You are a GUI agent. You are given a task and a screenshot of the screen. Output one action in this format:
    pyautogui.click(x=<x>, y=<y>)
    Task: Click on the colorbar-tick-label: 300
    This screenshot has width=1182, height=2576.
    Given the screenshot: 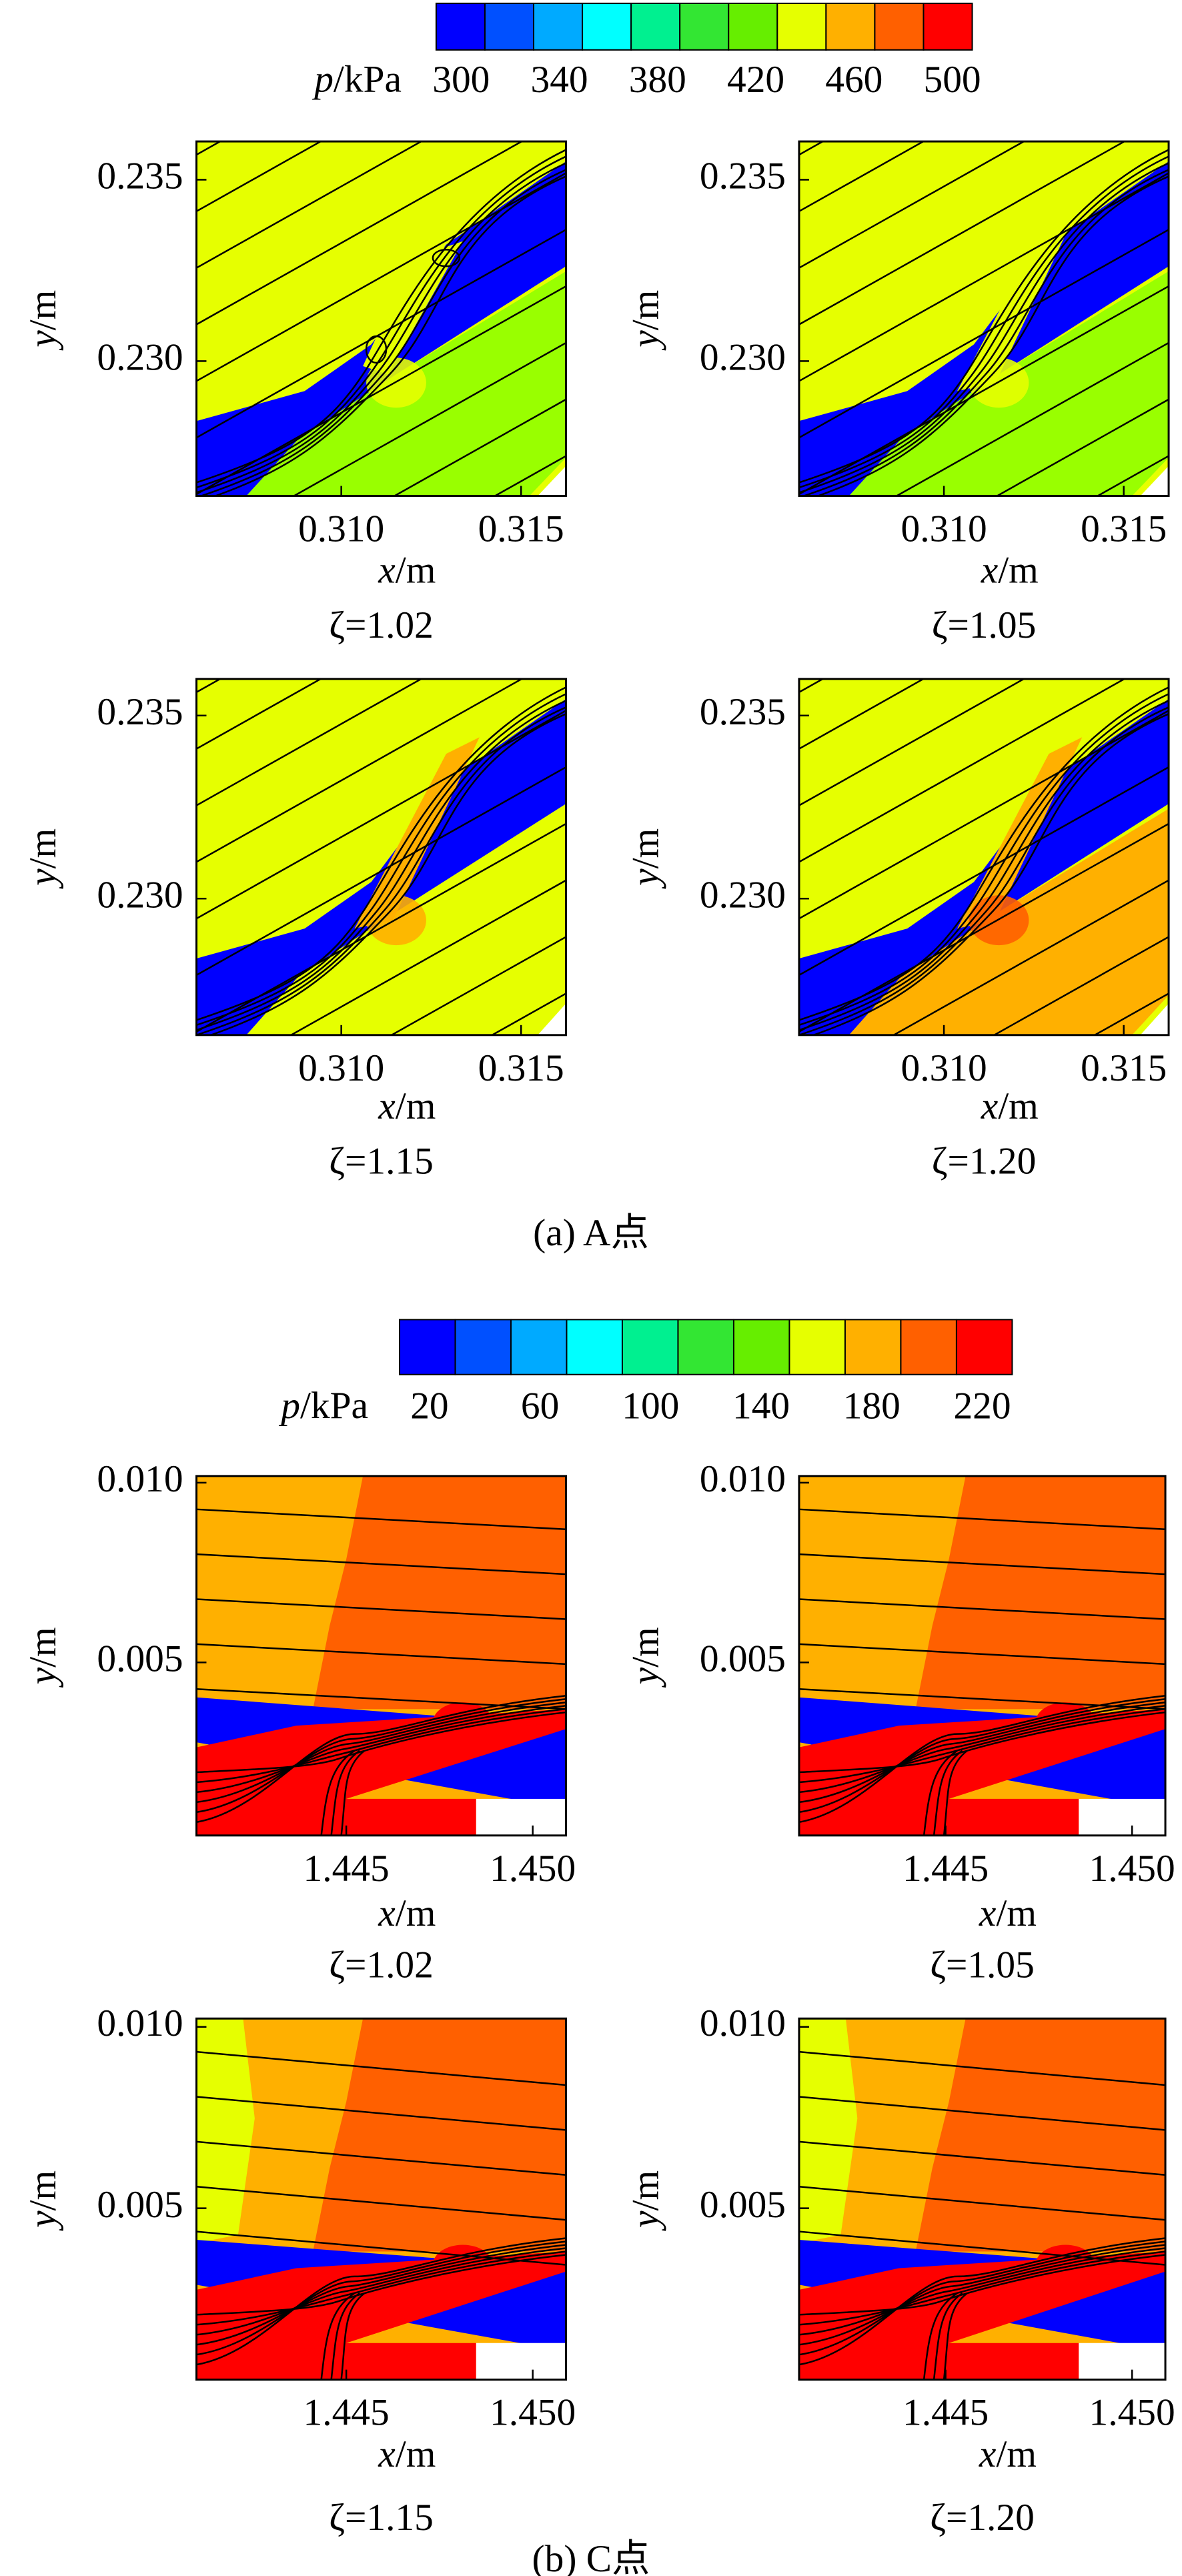 What is the action you would take?
    pyautogui.click(x=461, y=80)
    